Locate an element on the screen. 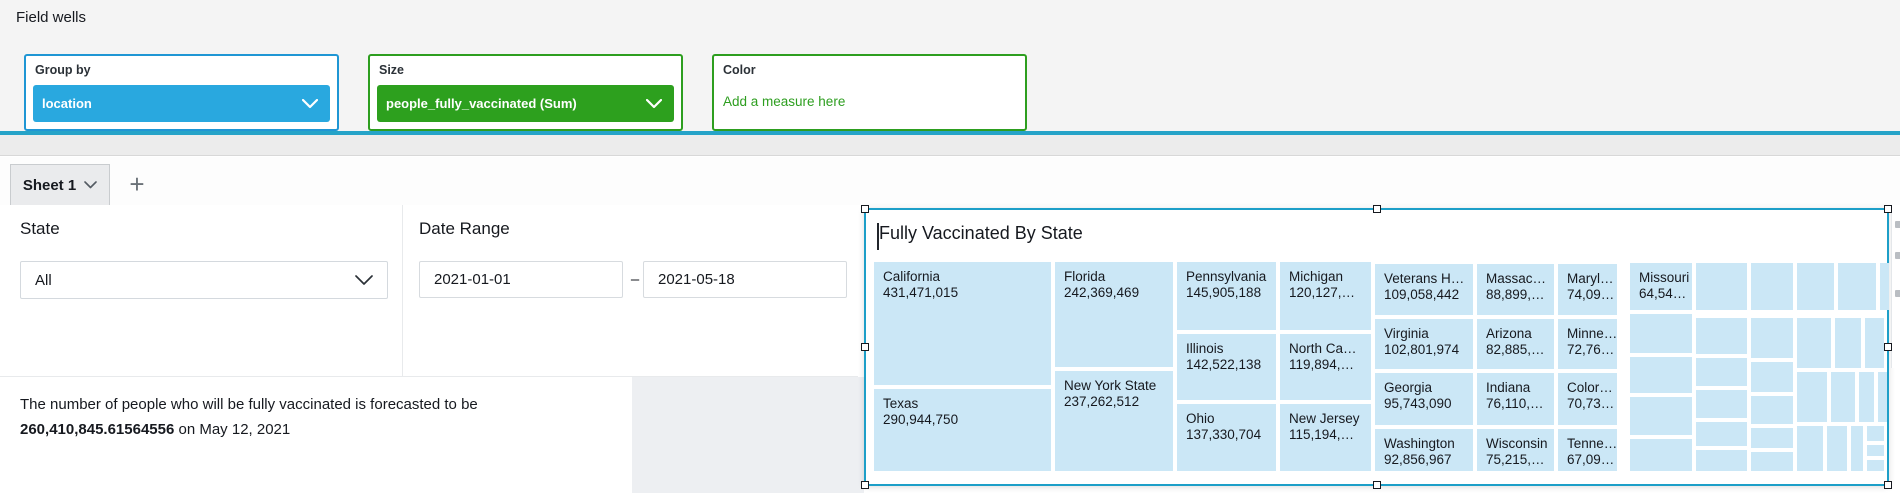  treemap-cell-label: New York State is located at coordinates (1110, 385).